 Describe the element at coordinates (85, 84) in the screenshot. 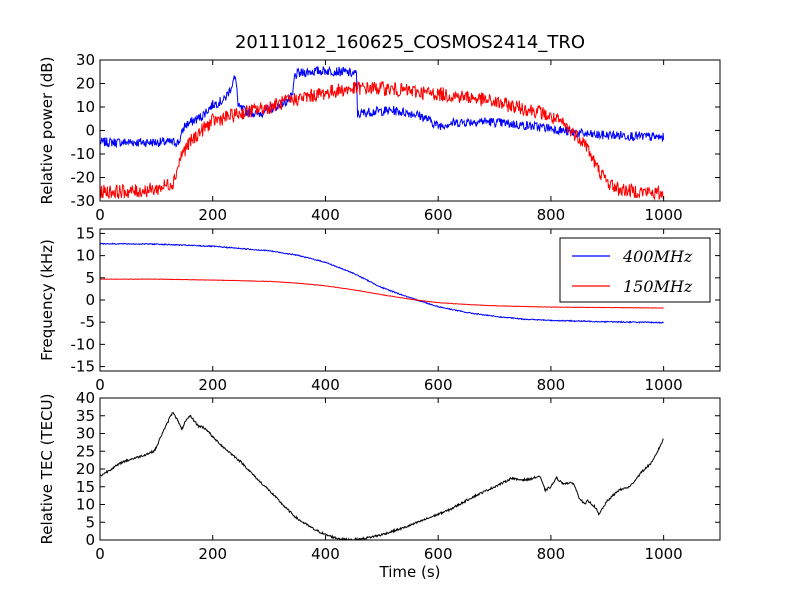

I see `power-ytick-label: 20` at that location.